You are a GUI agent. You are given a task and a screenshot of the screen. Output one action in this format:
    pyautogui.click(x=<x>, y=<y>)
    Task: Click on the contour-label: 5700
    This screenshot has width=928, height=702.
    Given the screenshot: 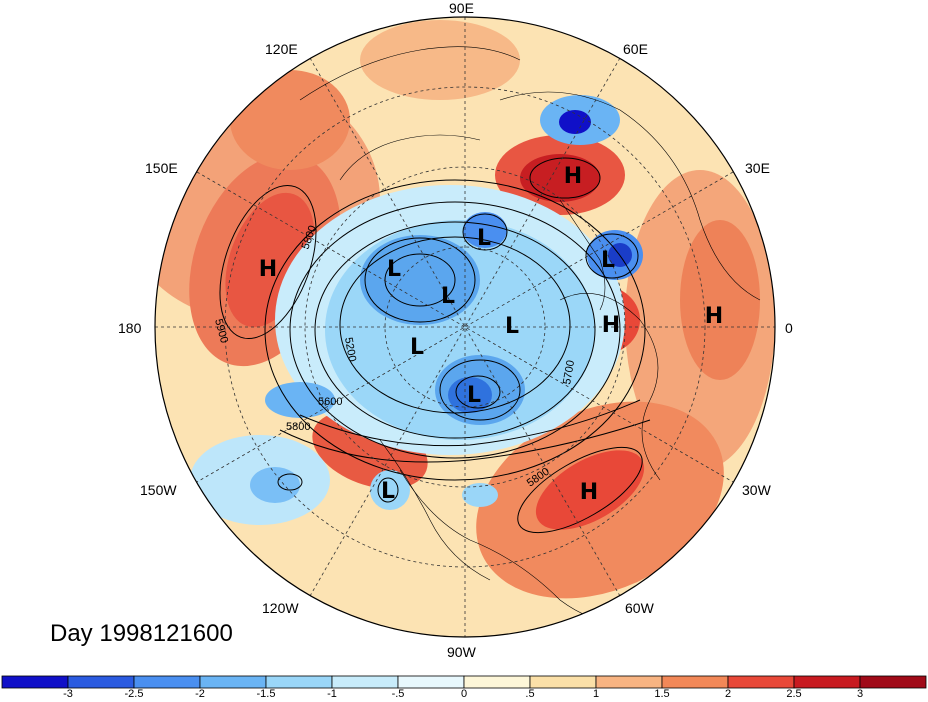 What is the action you would take?
    pyautogui.click(x=569, y=372)
    